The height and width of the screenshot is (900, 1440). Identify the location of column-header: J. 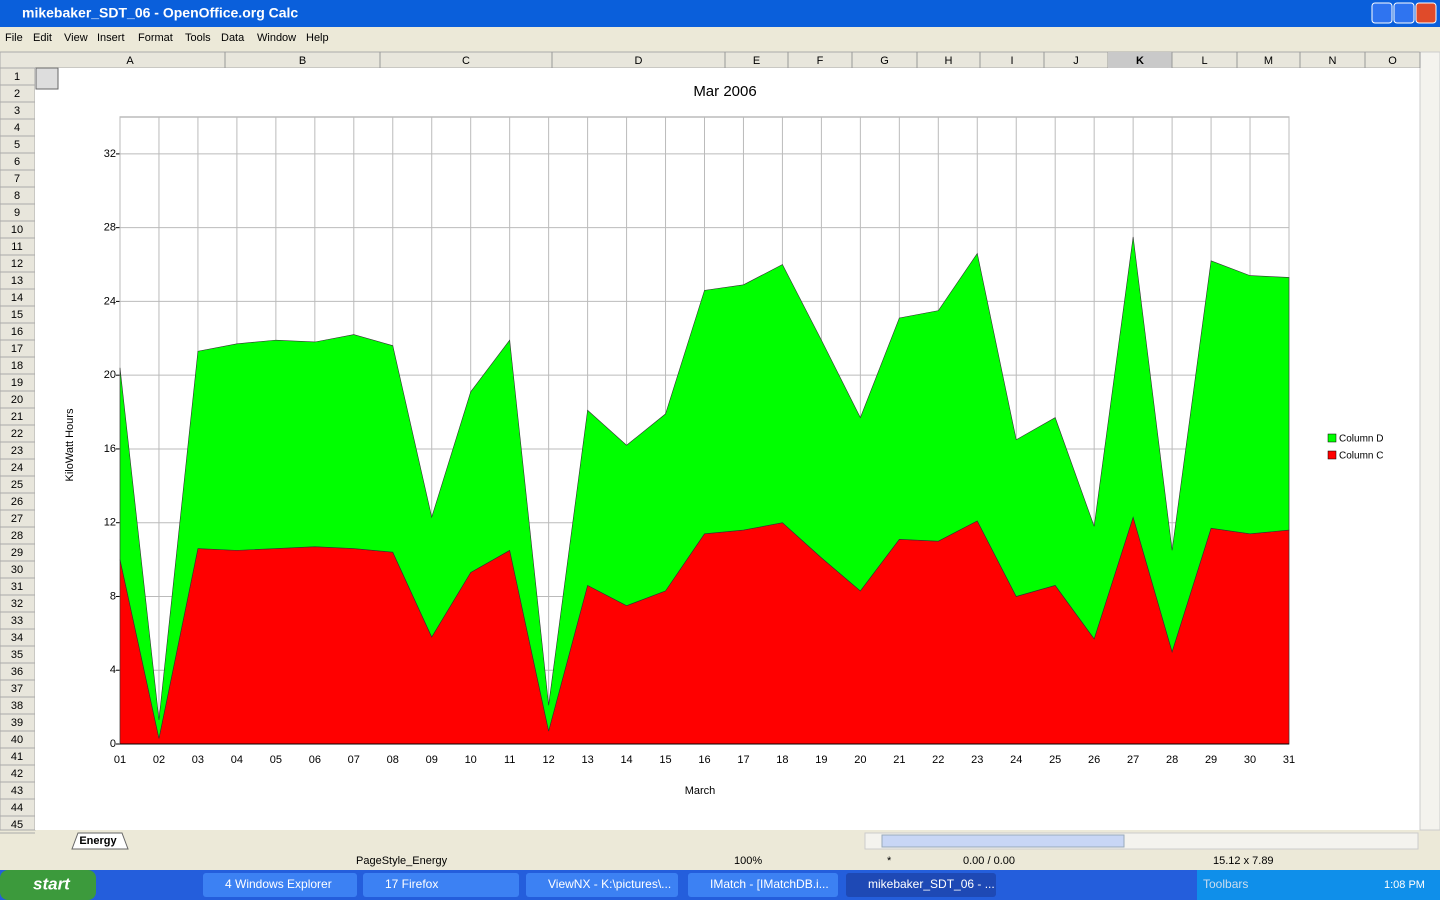
(1076, 61).